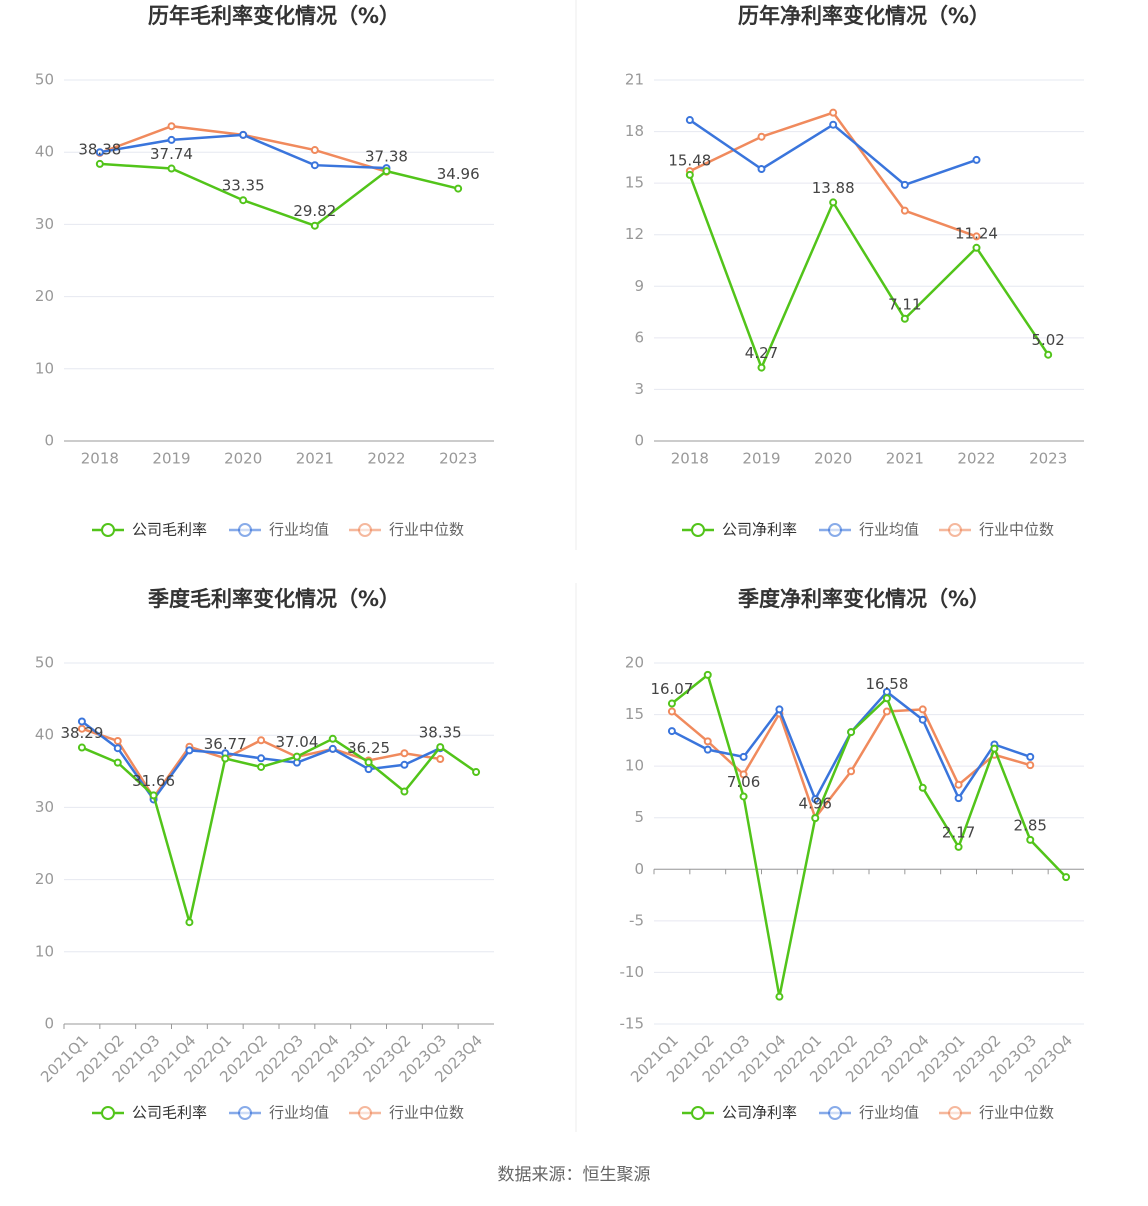 This screenshot has width=1148, height=1206. Describe the element at coordinates (634, 714) in the screenshot. I see `y-tick-label: 15` at that location.